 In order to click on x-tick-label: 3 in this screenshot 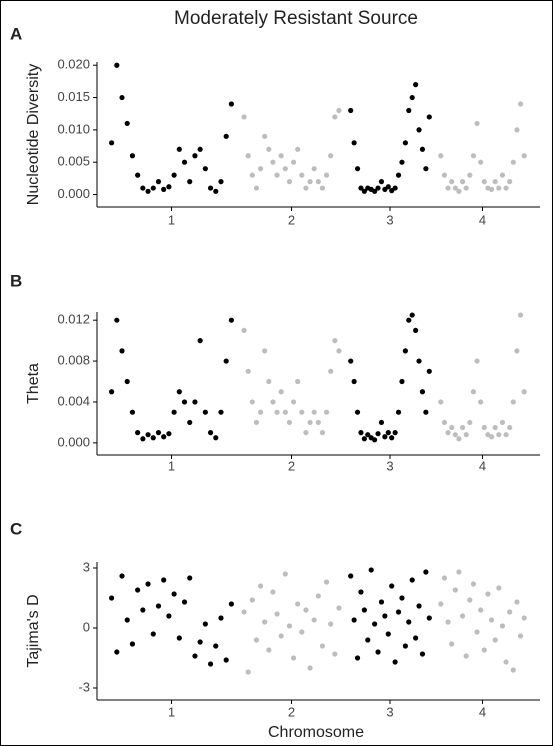, I will do `click(389, 219)`.